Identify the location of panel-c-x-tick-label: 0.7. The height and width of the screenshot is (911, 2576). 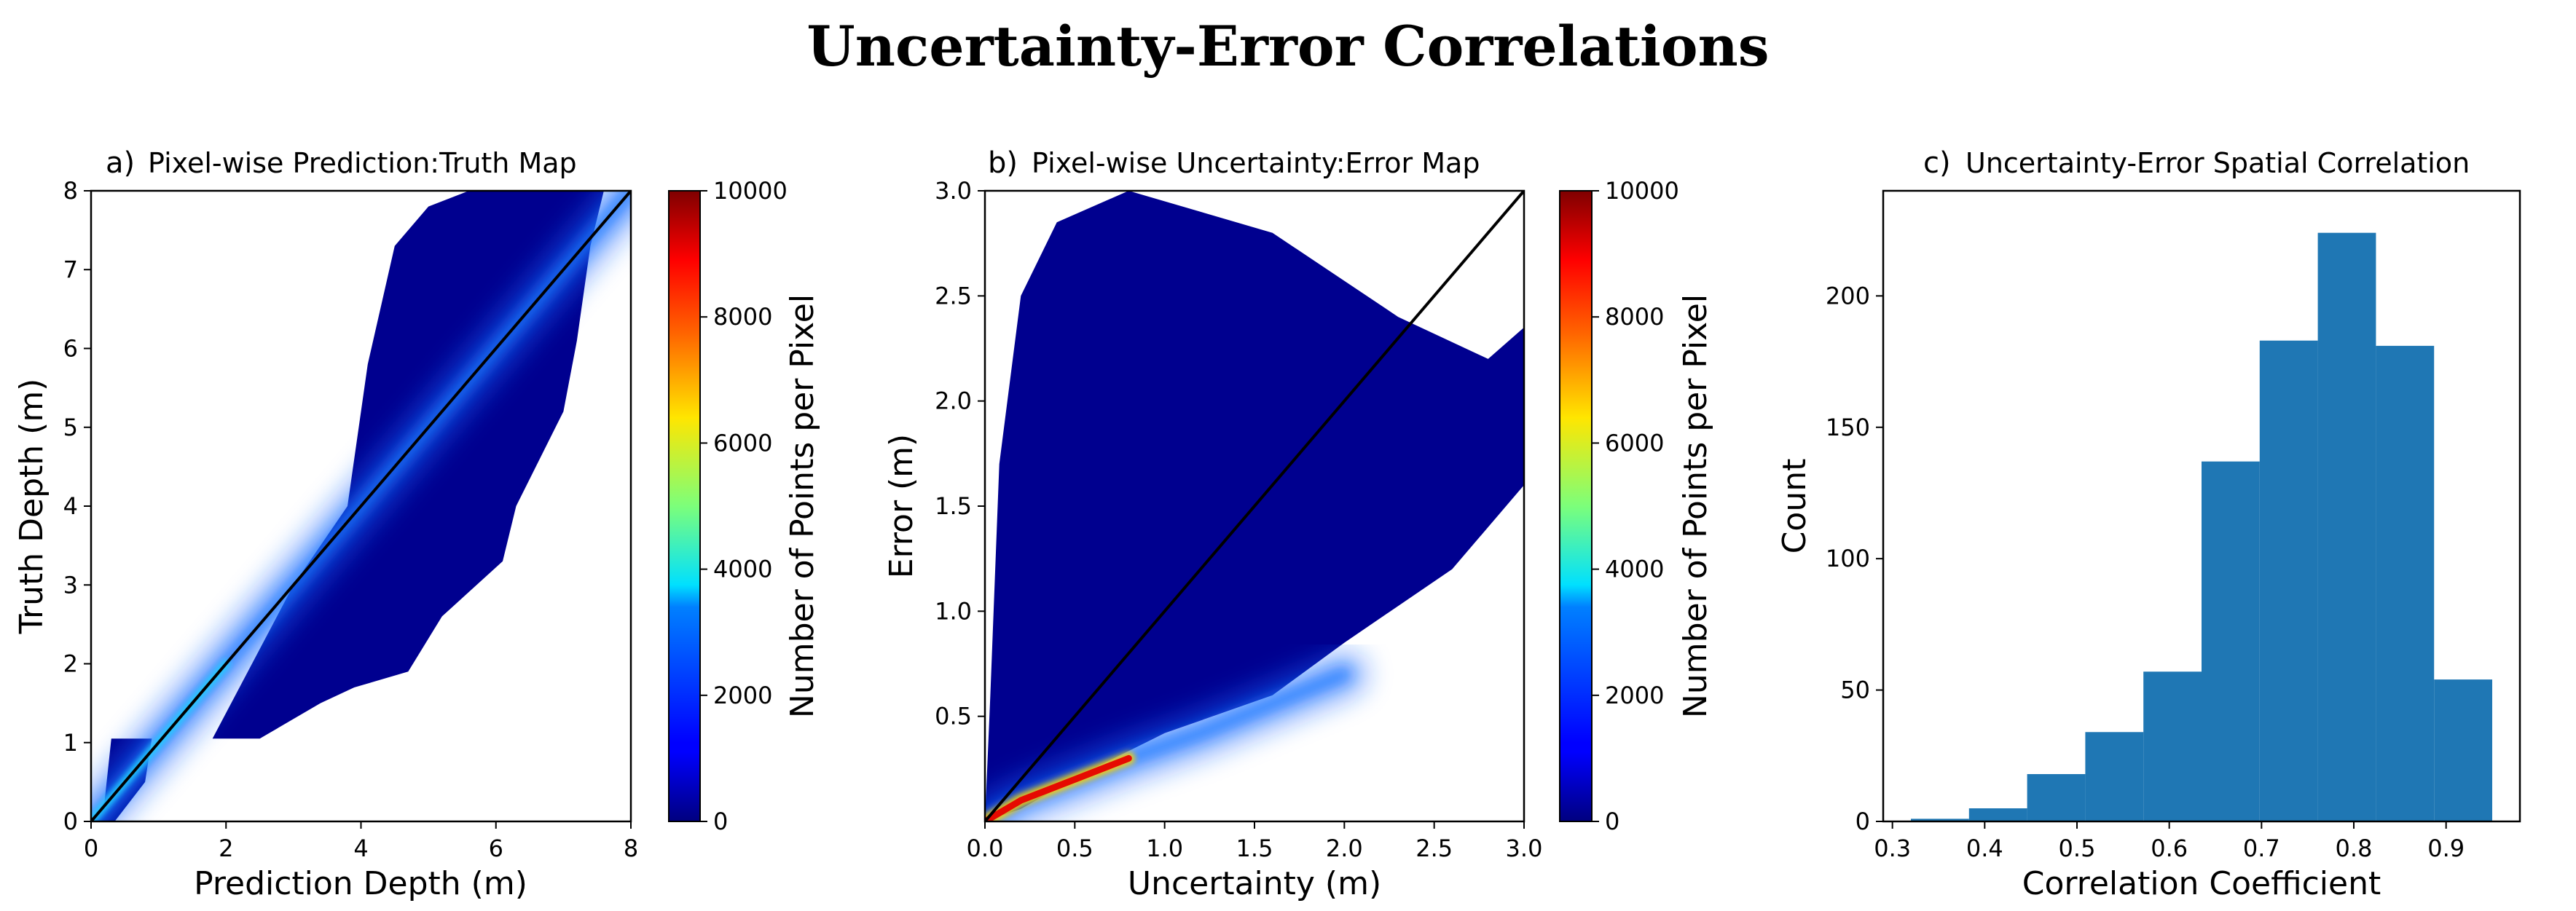
(2261, 848).